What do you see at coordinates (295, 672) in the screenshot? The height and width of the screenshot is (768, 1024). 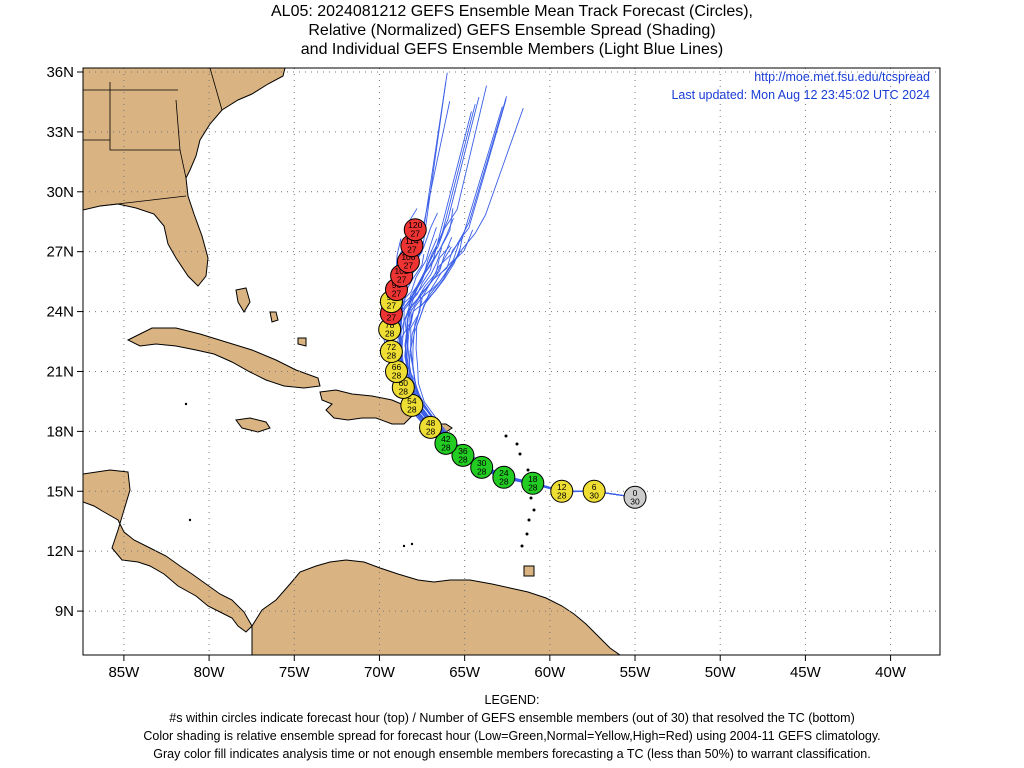 I see `lon-tick-label: 75W` at bounding box center [295, 672].